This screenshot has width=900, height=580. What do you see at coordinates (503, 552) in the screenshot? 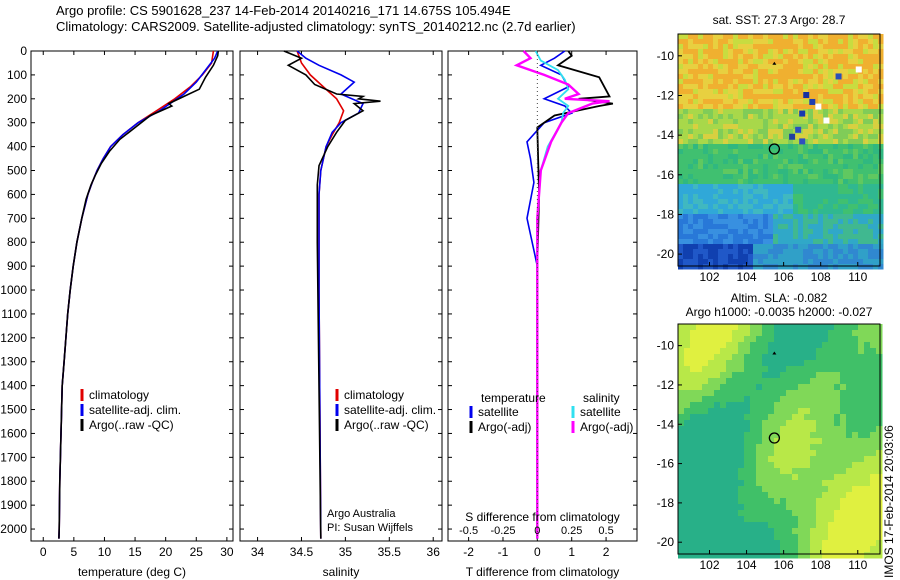
I see `differences-xtick-label: -1` at bounding box center [503, 552].